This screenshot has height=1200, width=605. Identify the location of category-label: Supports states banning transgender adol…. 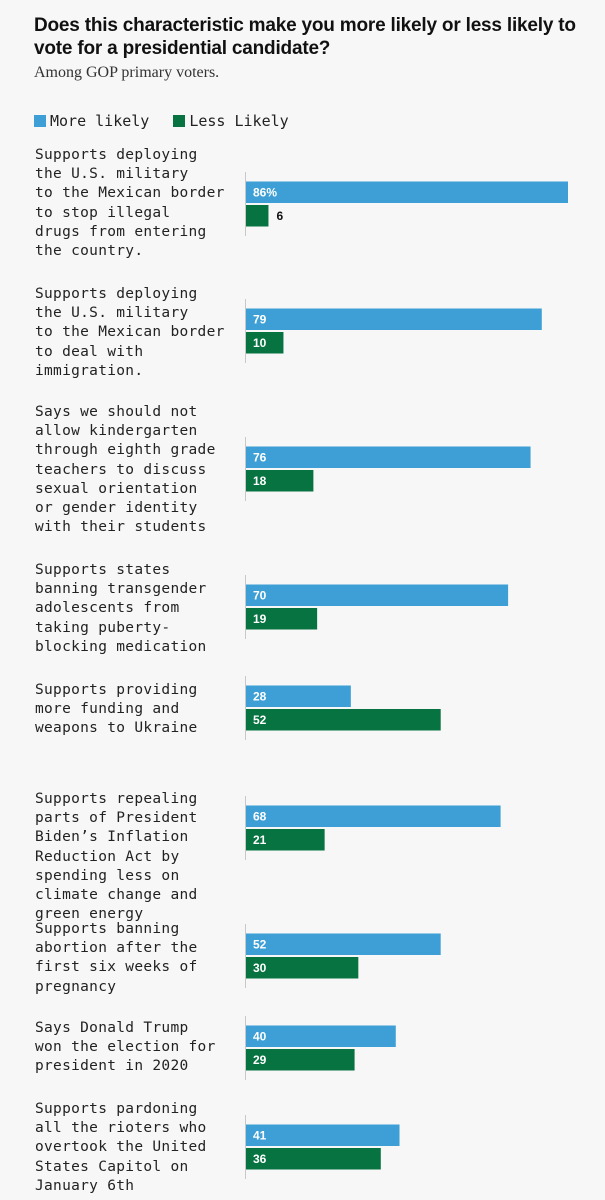
(121, 608).